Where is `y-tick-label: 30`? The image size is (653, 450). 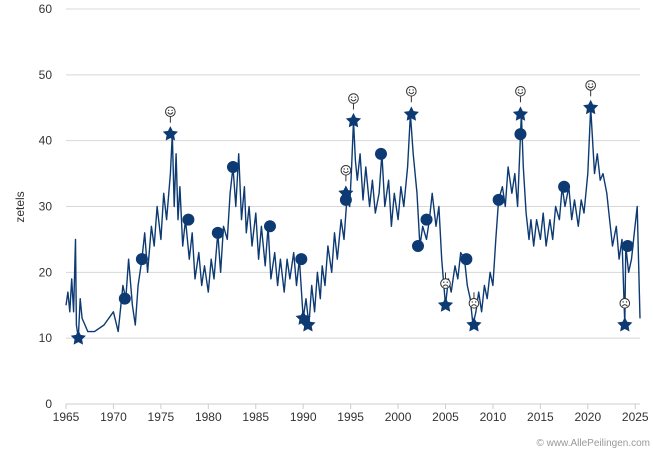
y-tick-label: 30 is located at coordinates (46, 207).